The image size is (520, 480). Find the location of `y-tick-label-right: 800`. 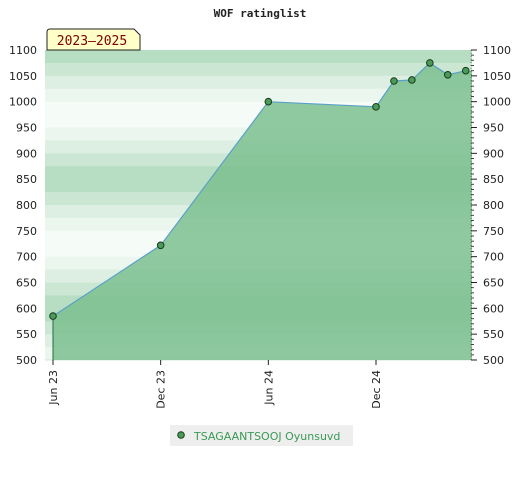

y-tick-label-right: 800 is located at coordinates (493, 205).